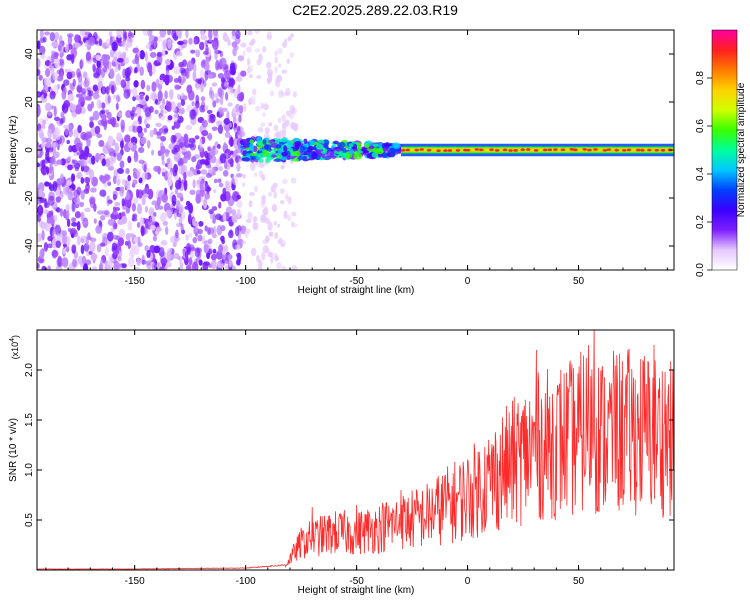 This screenshot has height=600, width=750. What do you see at coordinates (375, 10) in the screenshot?
I see `figure-title: C2E2.2025.289.22.03.R19` at bounding box center [375, 10].